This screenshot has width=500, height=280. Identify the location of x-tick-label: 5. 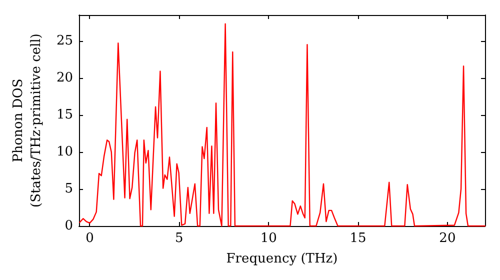
(179, 238).